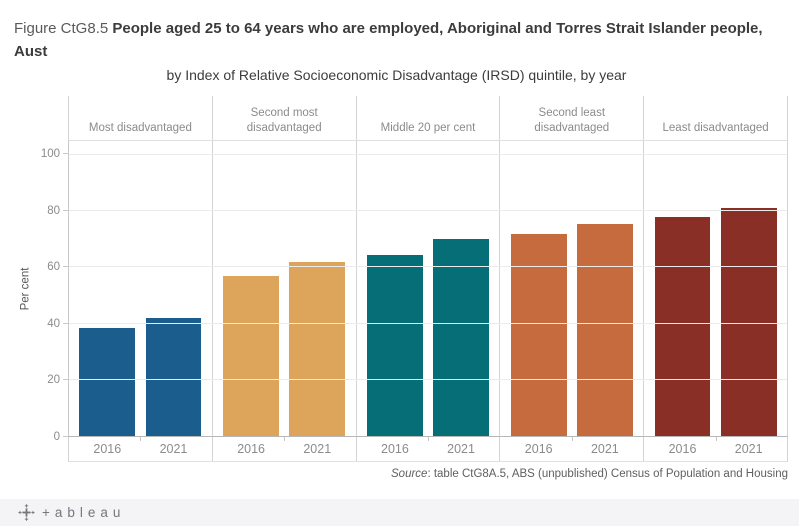  I want to click on y-tick-label: 0, so click(56, 437).